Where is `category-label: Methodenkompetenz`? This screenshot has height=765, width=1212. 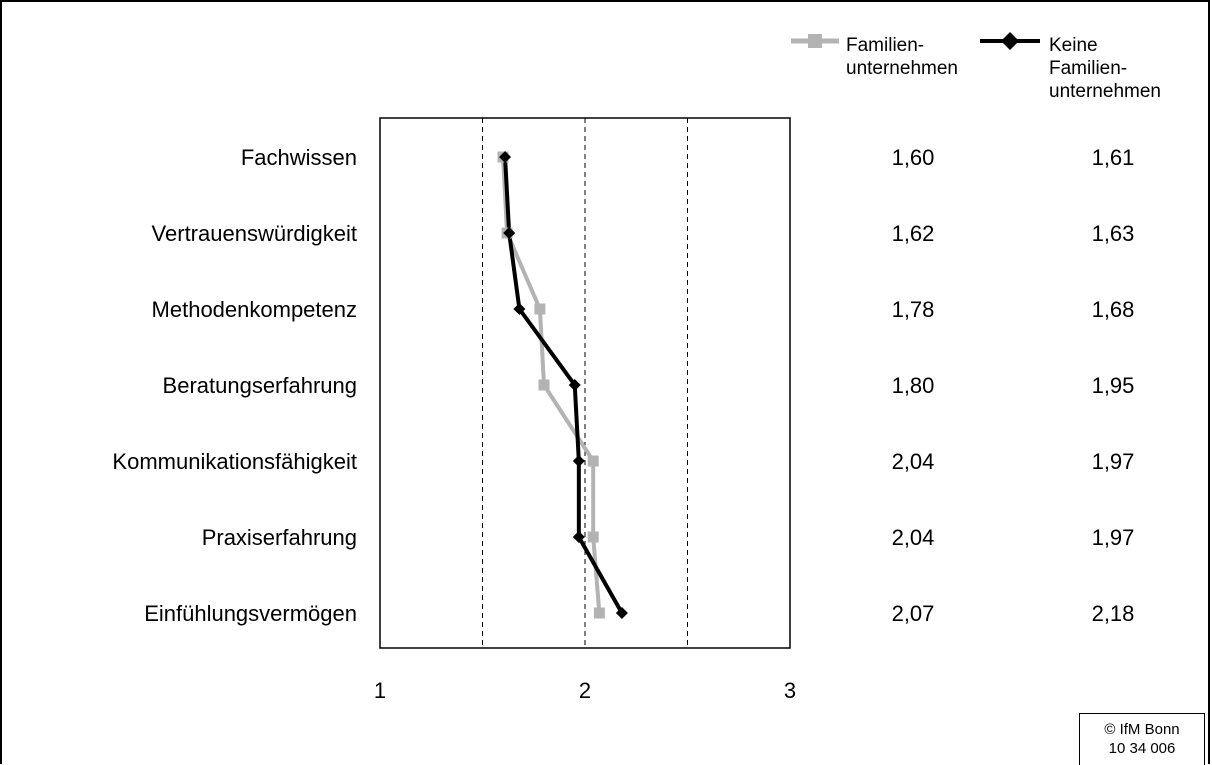
category-label: Methodenkompetenz is located at coordinates (254, 309).